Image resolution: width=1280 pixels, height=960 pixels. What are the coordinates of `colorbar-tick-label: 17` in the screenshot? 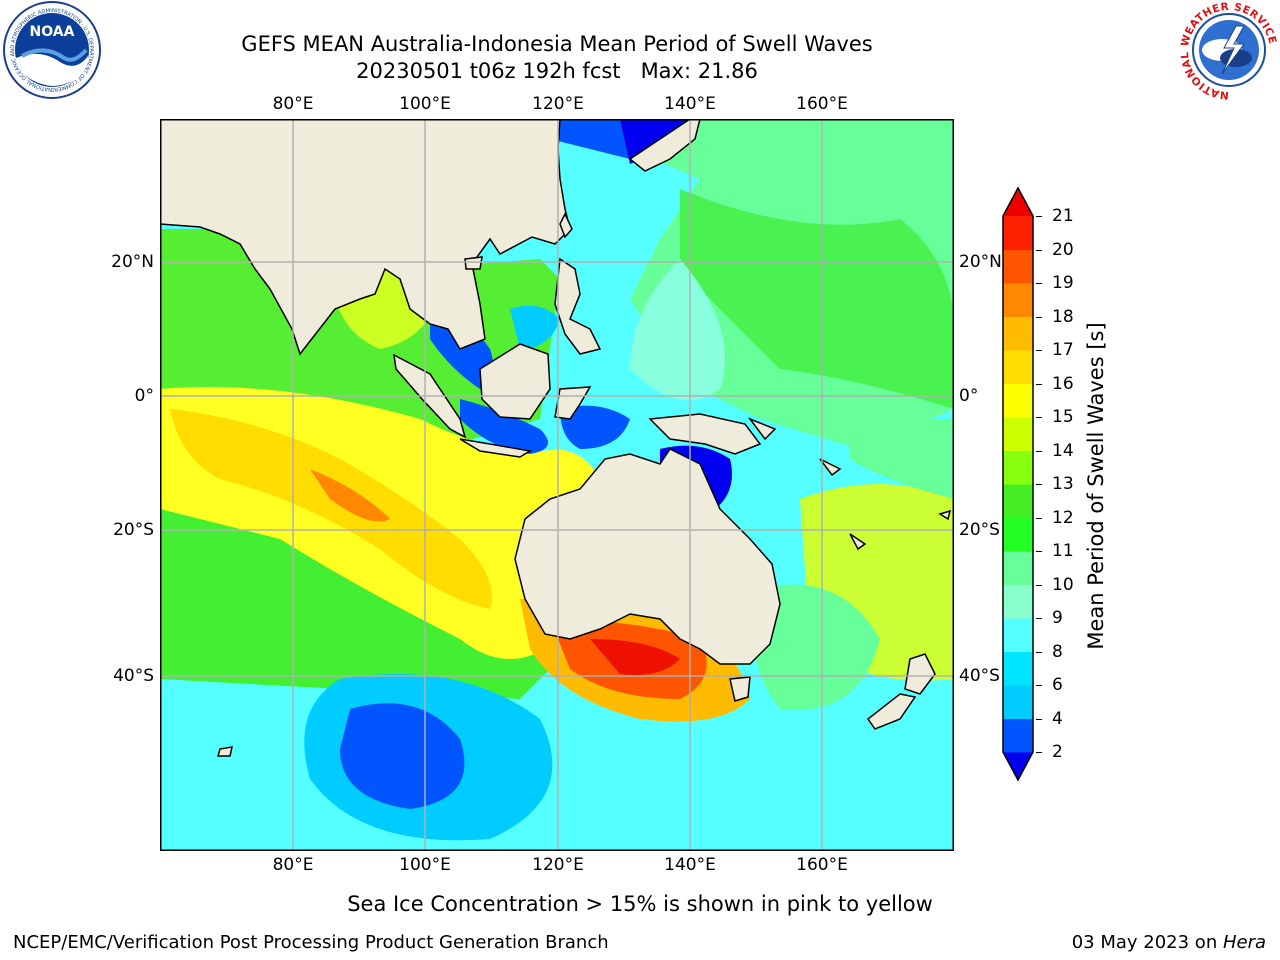 It's located at (1063, 350).